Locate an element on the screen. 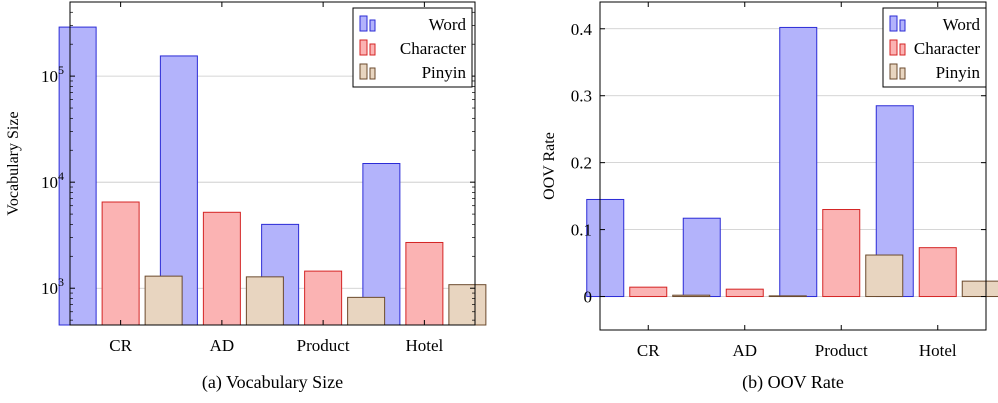 Image resolution: width=998 pixels, height=403 pixels. y-tick-label: 10⁵ is located at coordinates (52, 74).